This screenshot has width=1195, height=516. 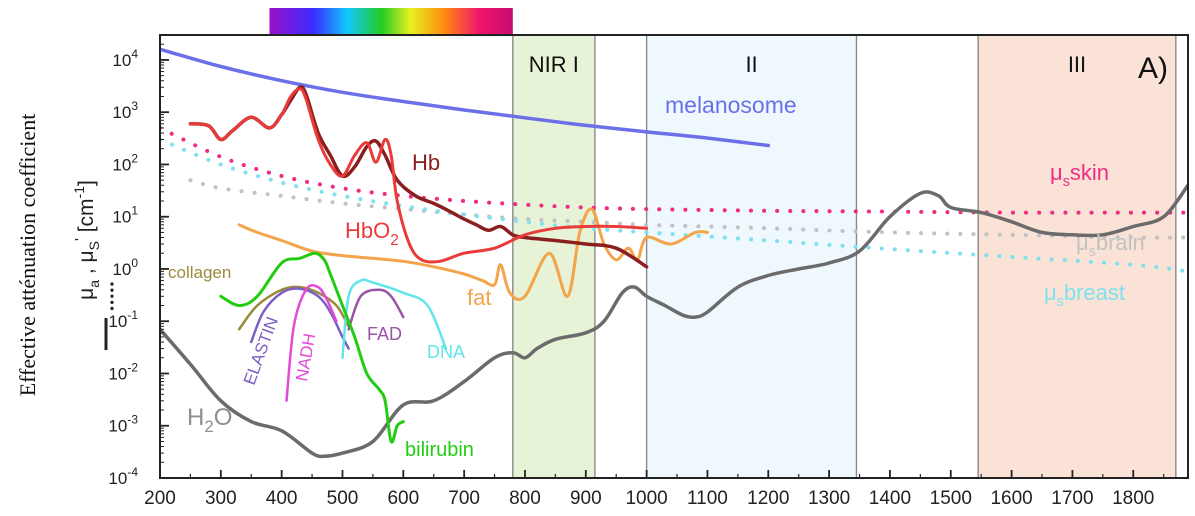 I want to click on label-main: breast, so click(x=1094, y=292).